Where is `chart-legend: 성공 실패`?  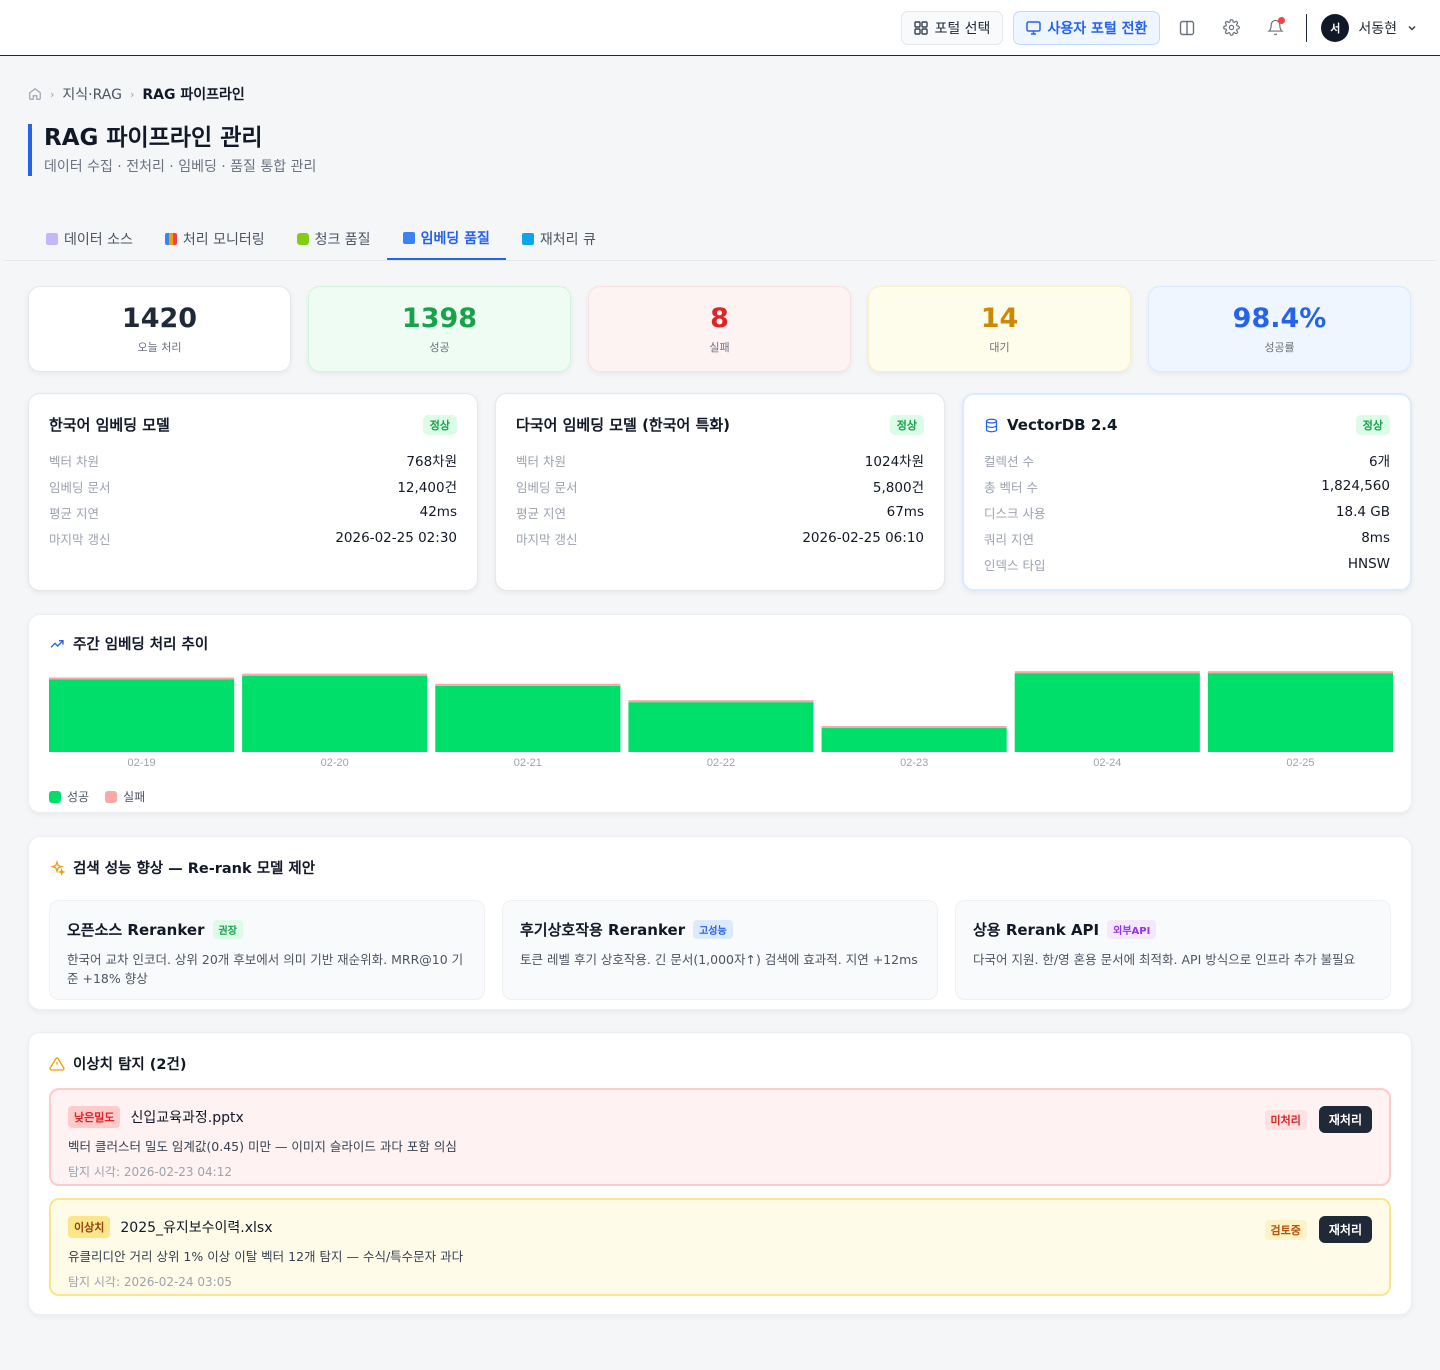
chart-legend: 성공 실패 is located at coordinates (720, 796).